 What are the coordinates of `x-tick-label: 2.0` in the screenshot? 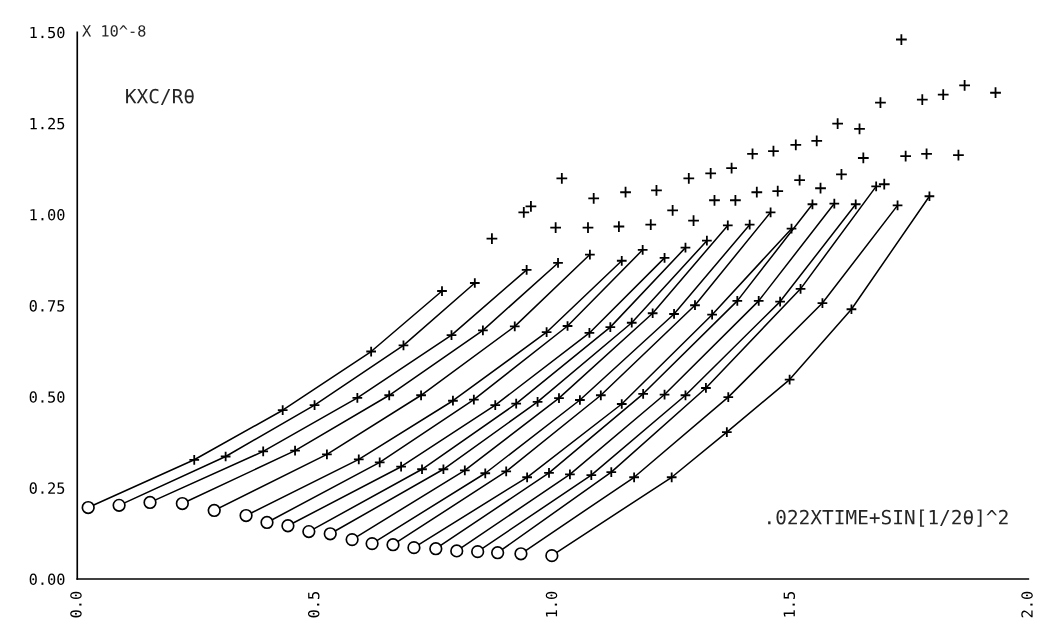 It's located at (1027, 604).